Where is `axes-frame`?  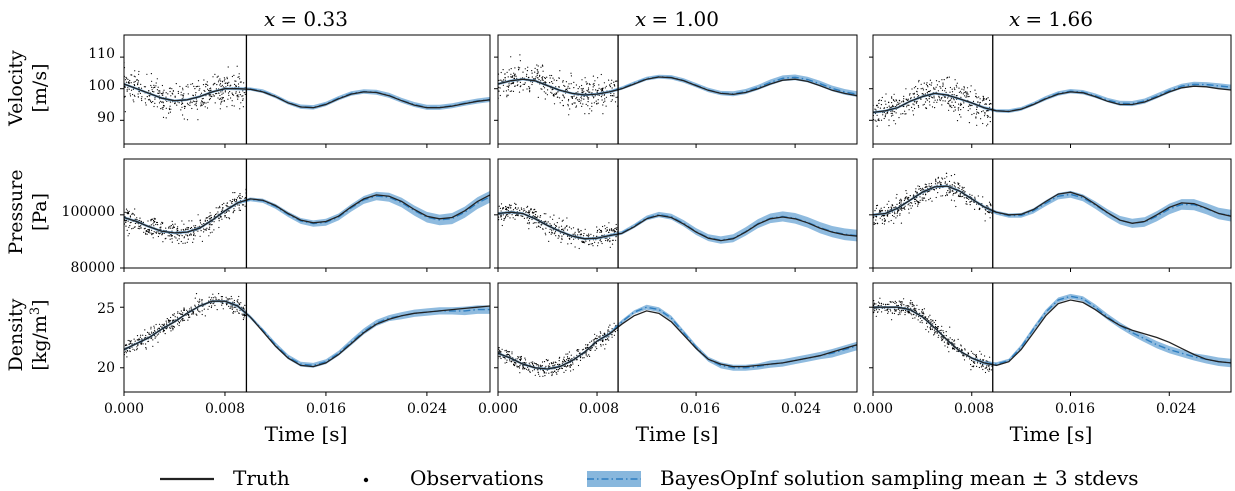
axes-frame is located at coordinates (307, 89).